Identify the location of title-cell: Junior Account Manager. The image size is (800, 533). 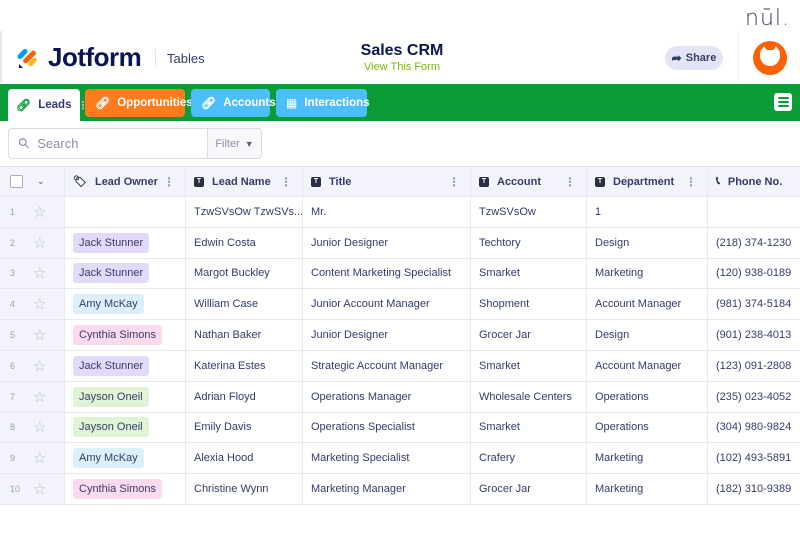
(387, 304).